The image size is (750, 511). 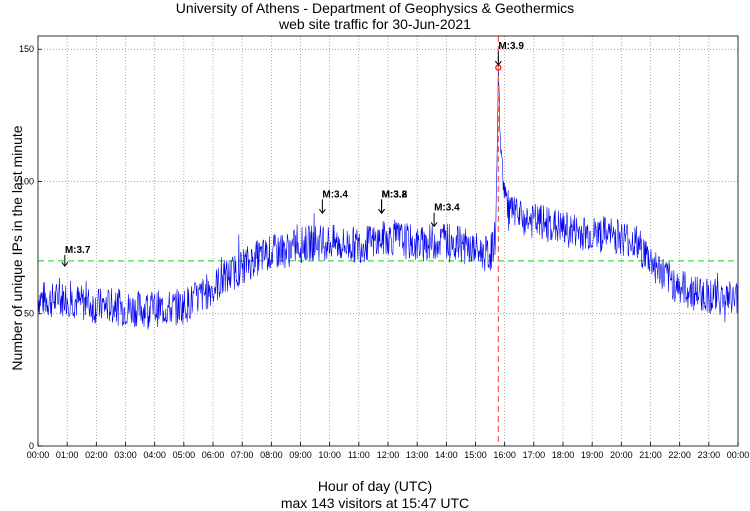 What do you see at coordinates (329, 455) in the screenshot?
I see `x-tick-label: 10:00` at bounding box center [329, 455].